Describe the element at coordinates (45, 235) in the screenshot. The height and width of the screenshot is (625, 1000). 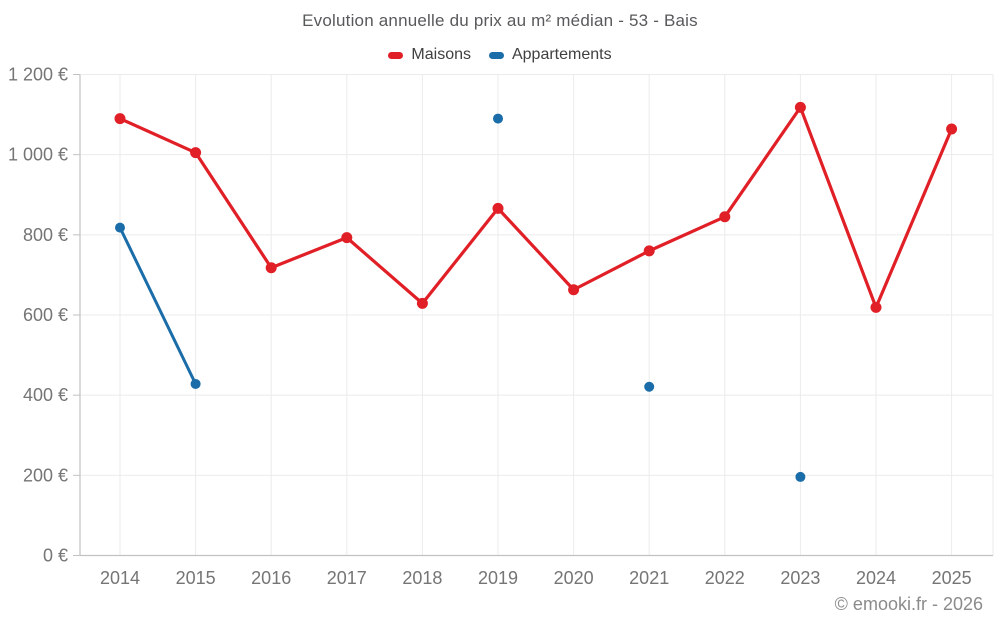
I see `y-axis-label: 800 €` at that location.